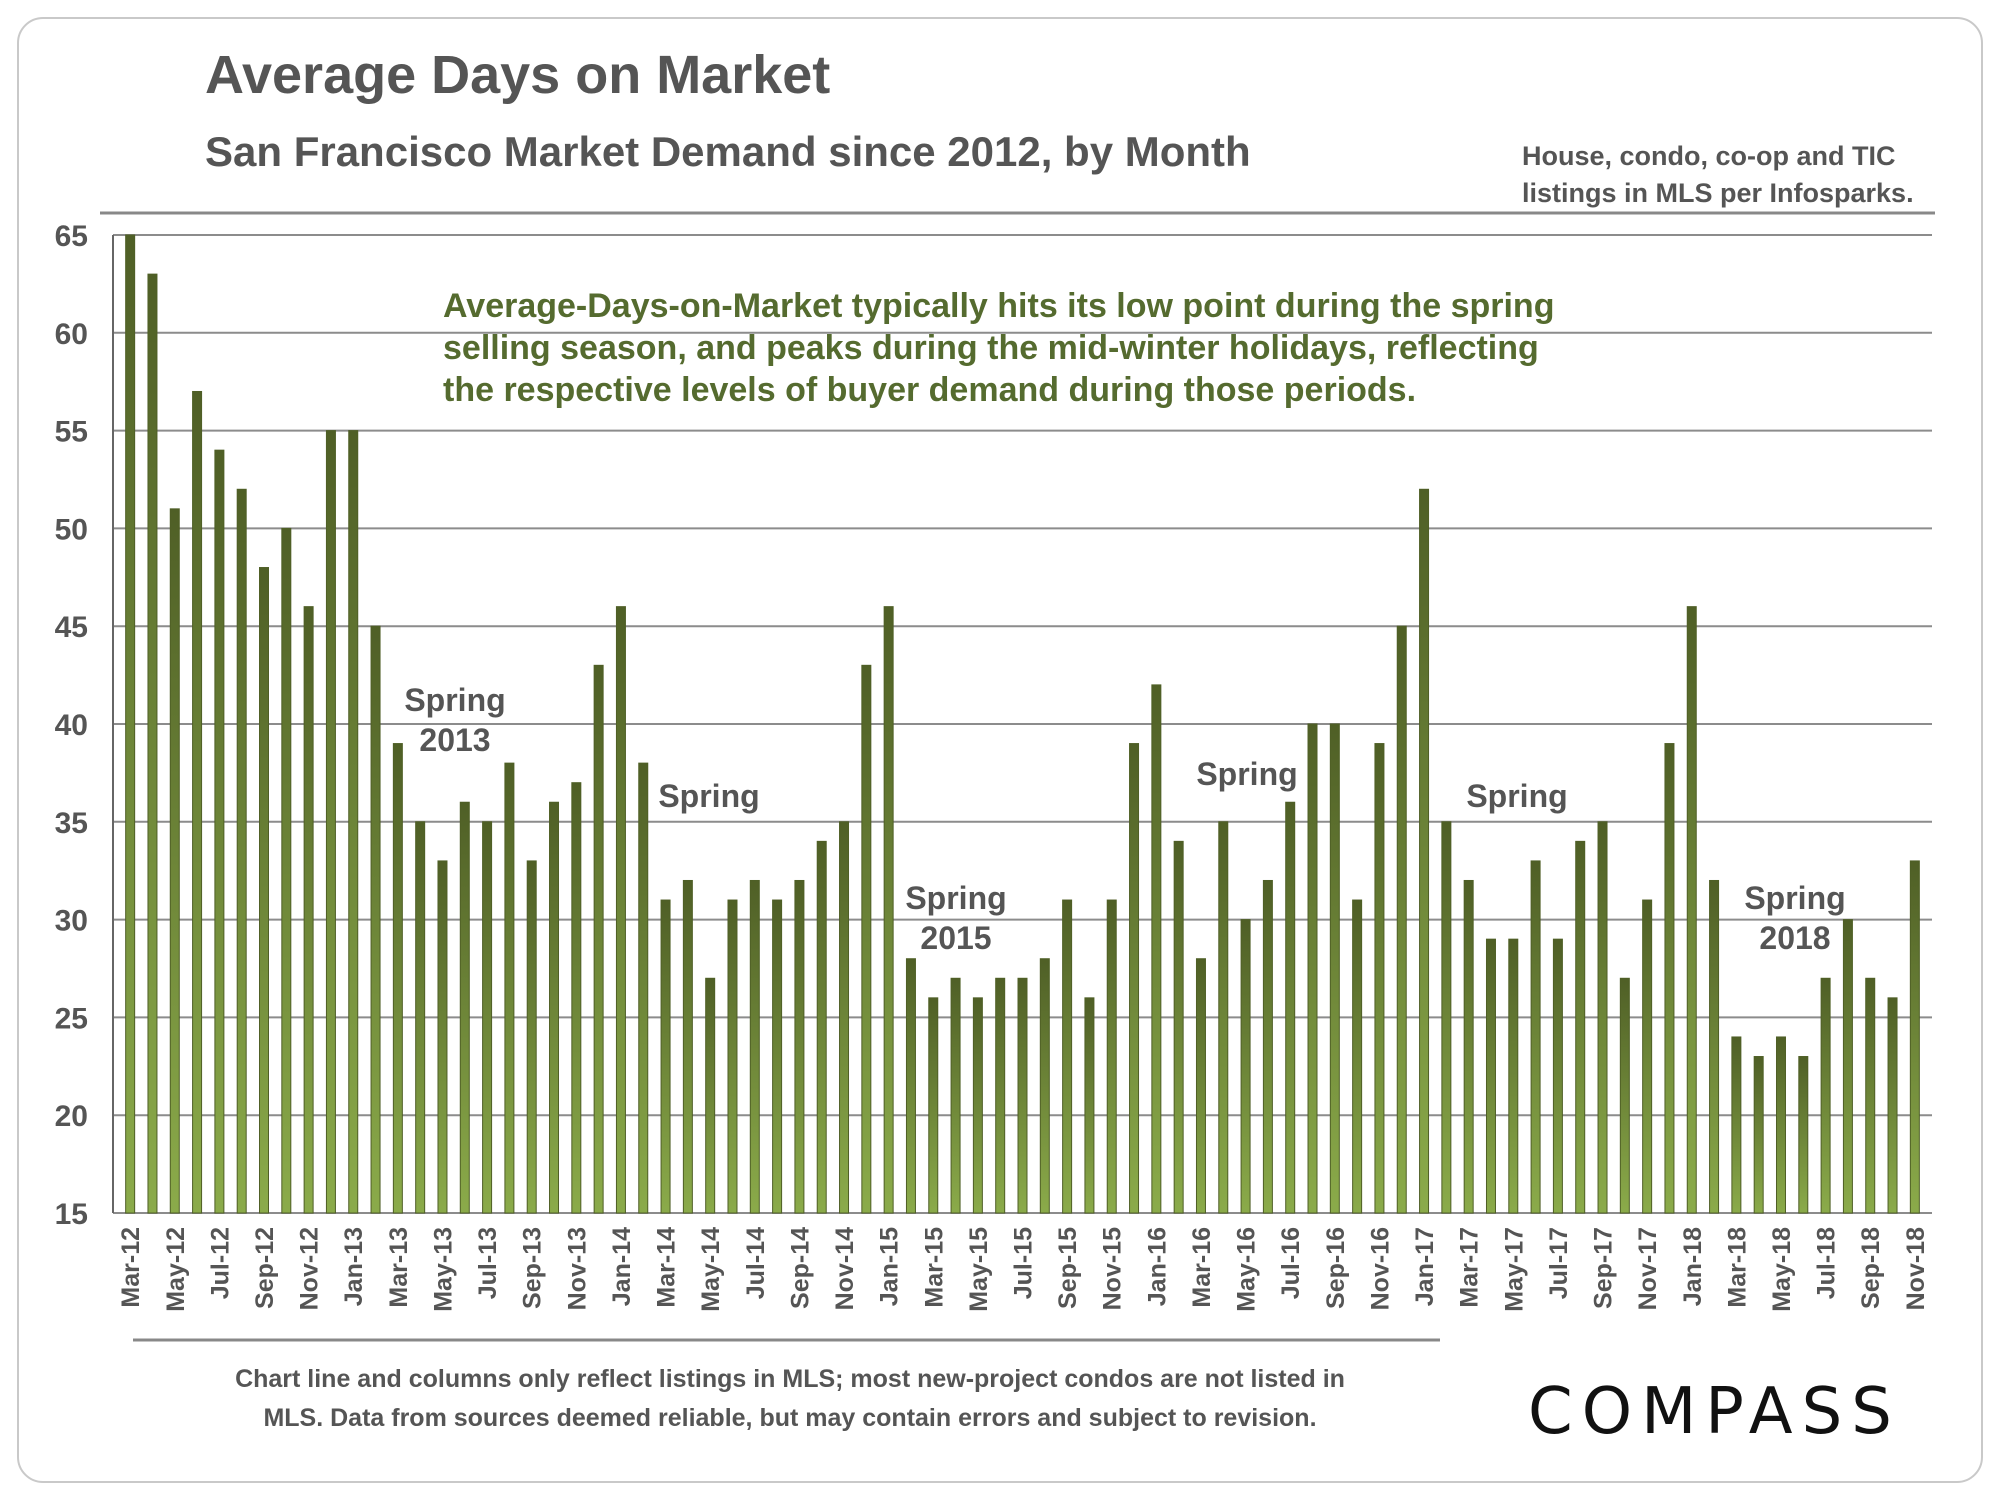  I want to click on y-tick-label: 45, so click(71, 627).